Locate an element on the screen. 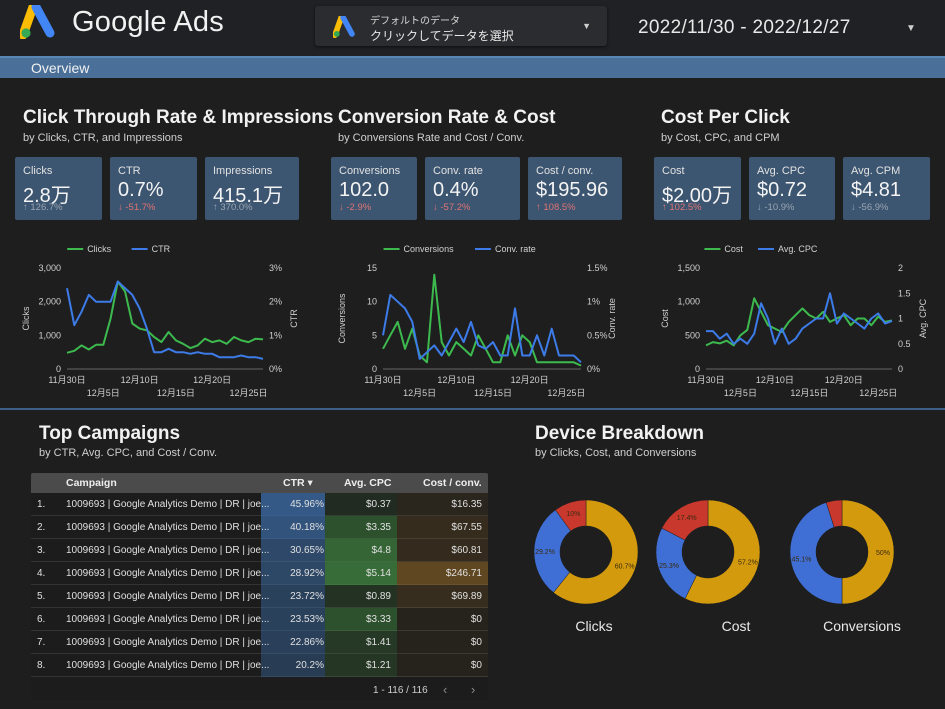  y-axis-title: Clicks is located at coordinates (26, 318).